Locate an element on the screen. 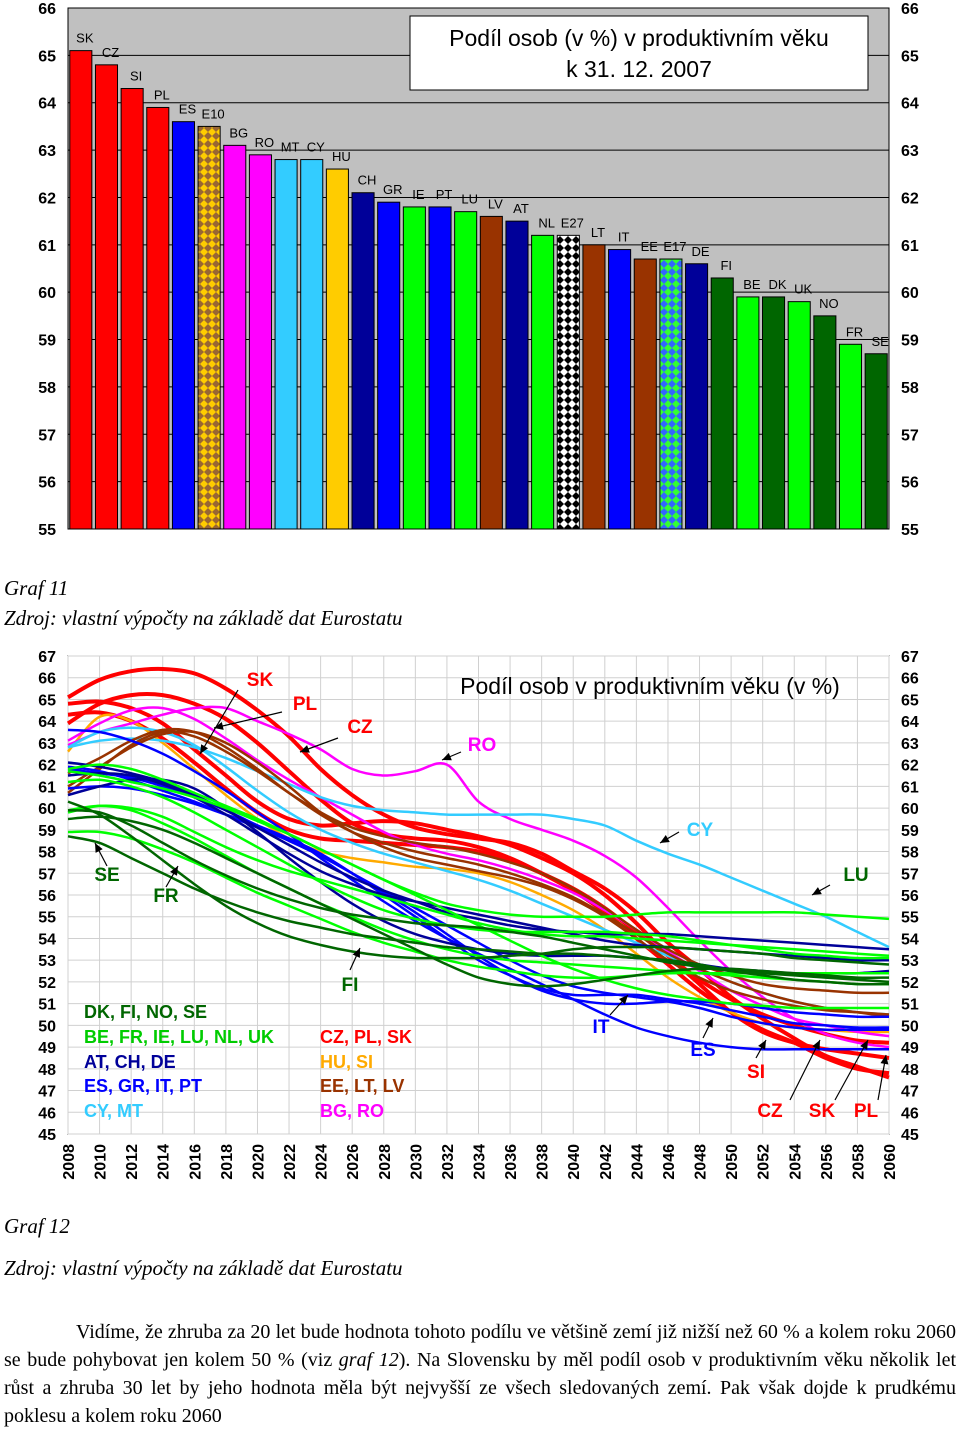 The height and width of the screenshot is (1432, 960). bar-label: DE is located at coordinates (701, 251).